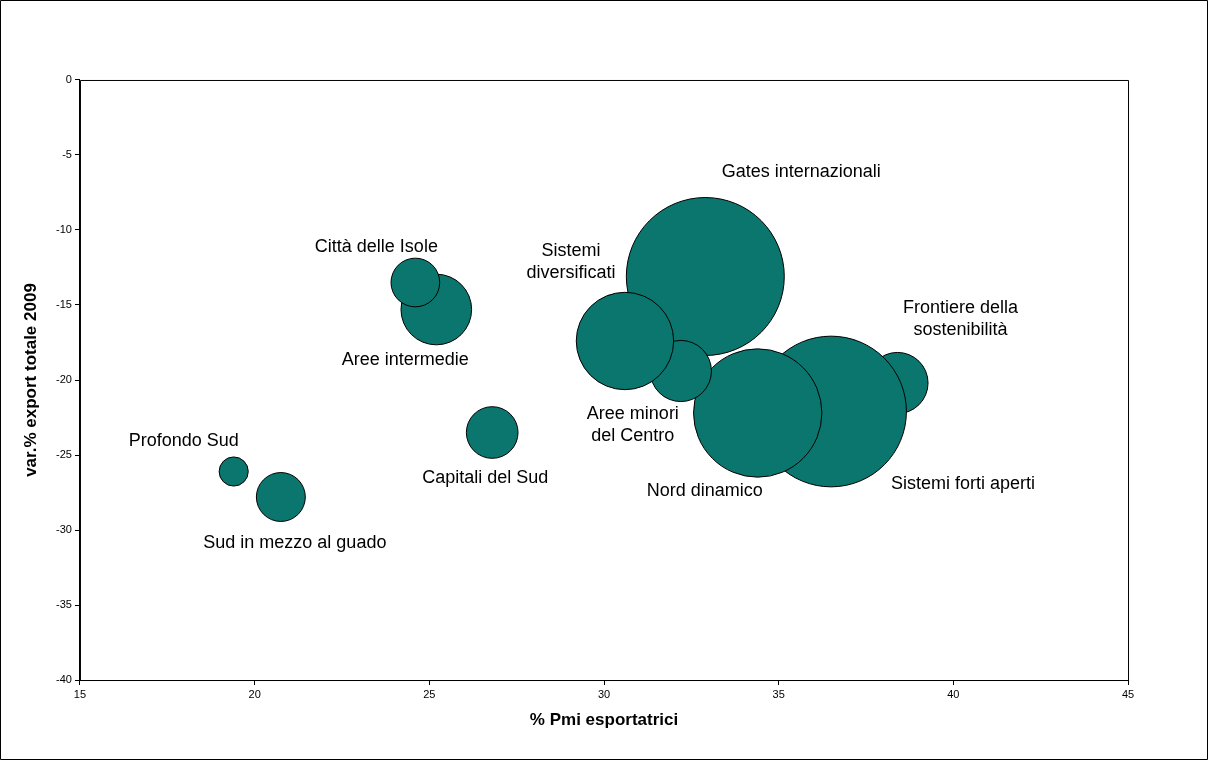  What do you see at coordinates (68, 79) in the screenshot?
I see `y-tick-label: 0` at bounding box center [68, 79].